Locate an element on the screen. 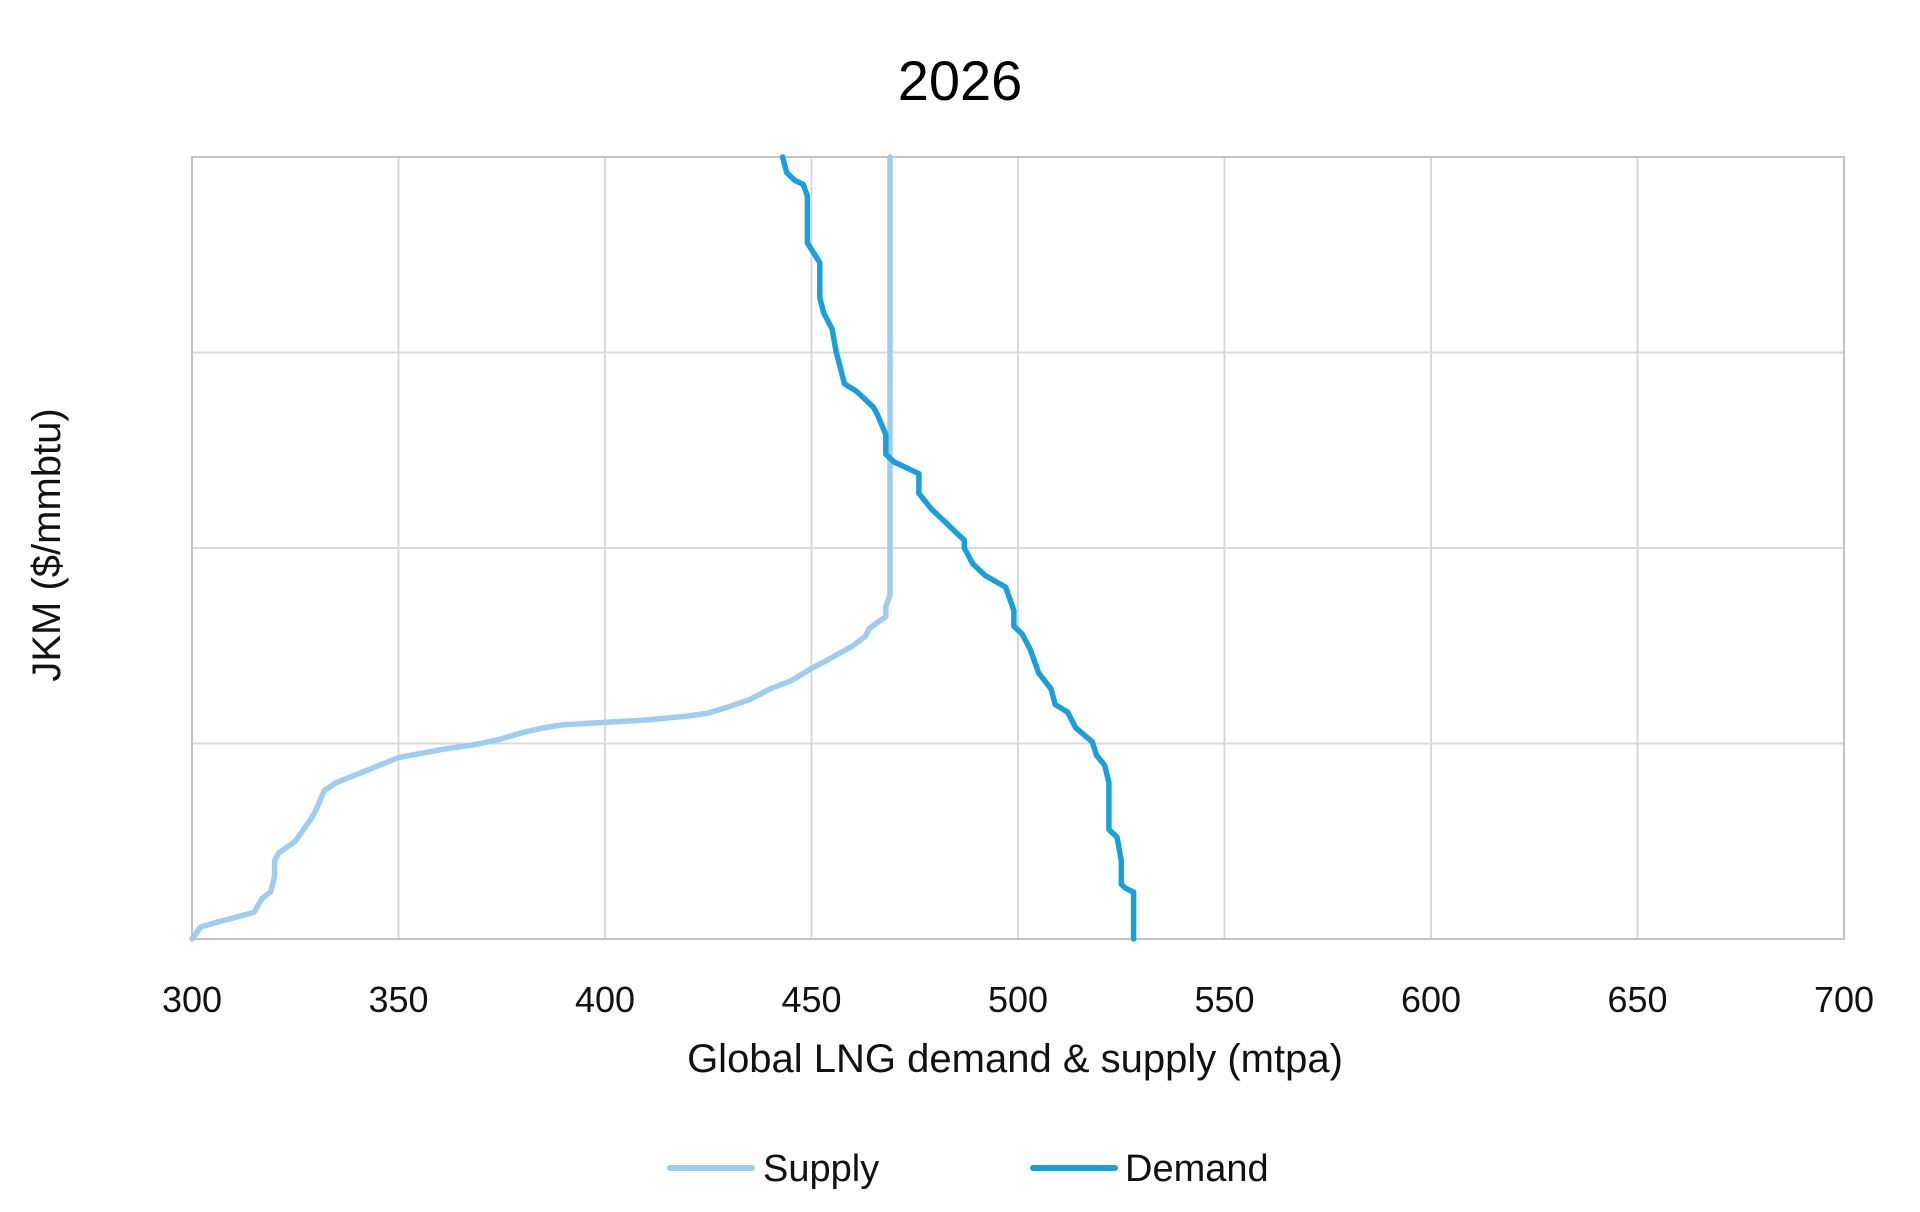 The width and height of the screenshot is (1920, 1212). series-line-demand is located at coordinates (958, 548).